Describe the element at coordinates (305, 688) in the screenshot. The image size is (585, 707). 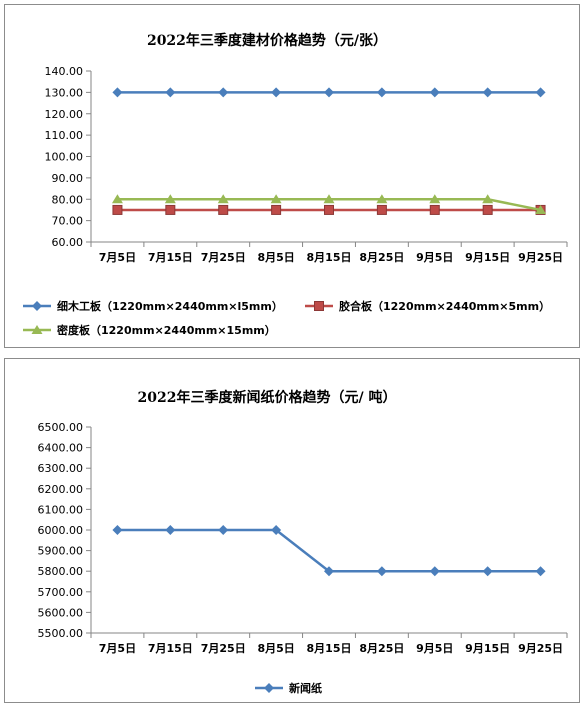
I see `legend-label: 新闻纸` at that location.